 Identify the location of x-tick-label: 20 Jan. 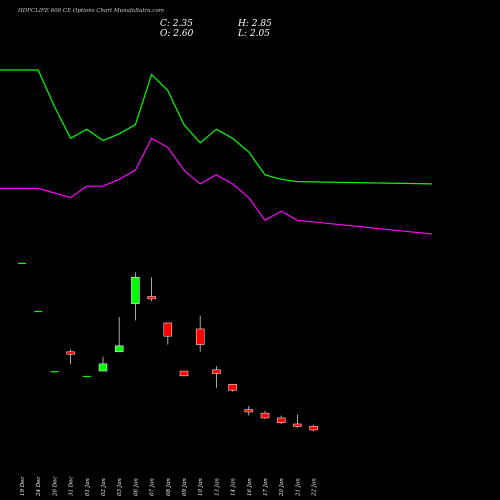
(282, 487).